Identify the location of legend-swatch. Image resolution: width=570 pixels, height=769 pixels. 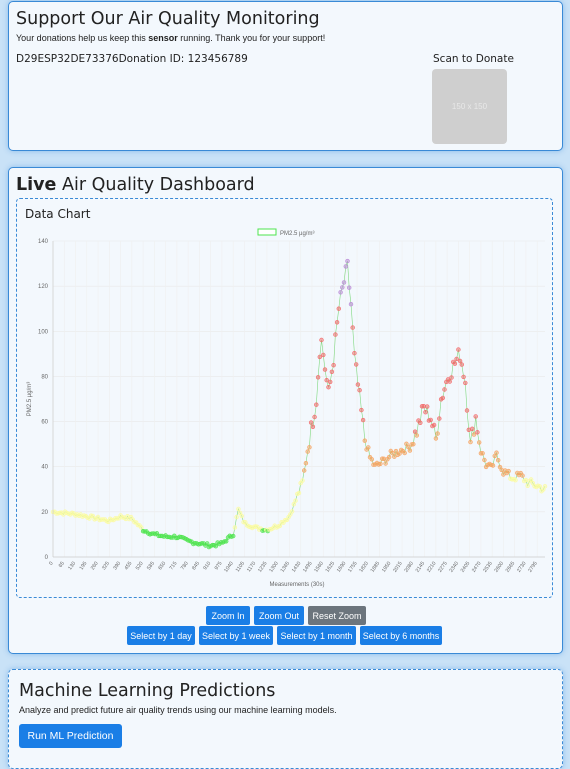
(267, 232).